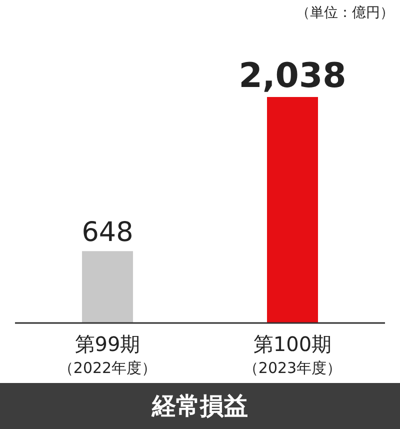 The width and height of the screenshot is (400, 429). Describe the element at coordinates (292, 354) in the screenshot. I see `x-tick-label: 第100期（2023年度）` at that location.